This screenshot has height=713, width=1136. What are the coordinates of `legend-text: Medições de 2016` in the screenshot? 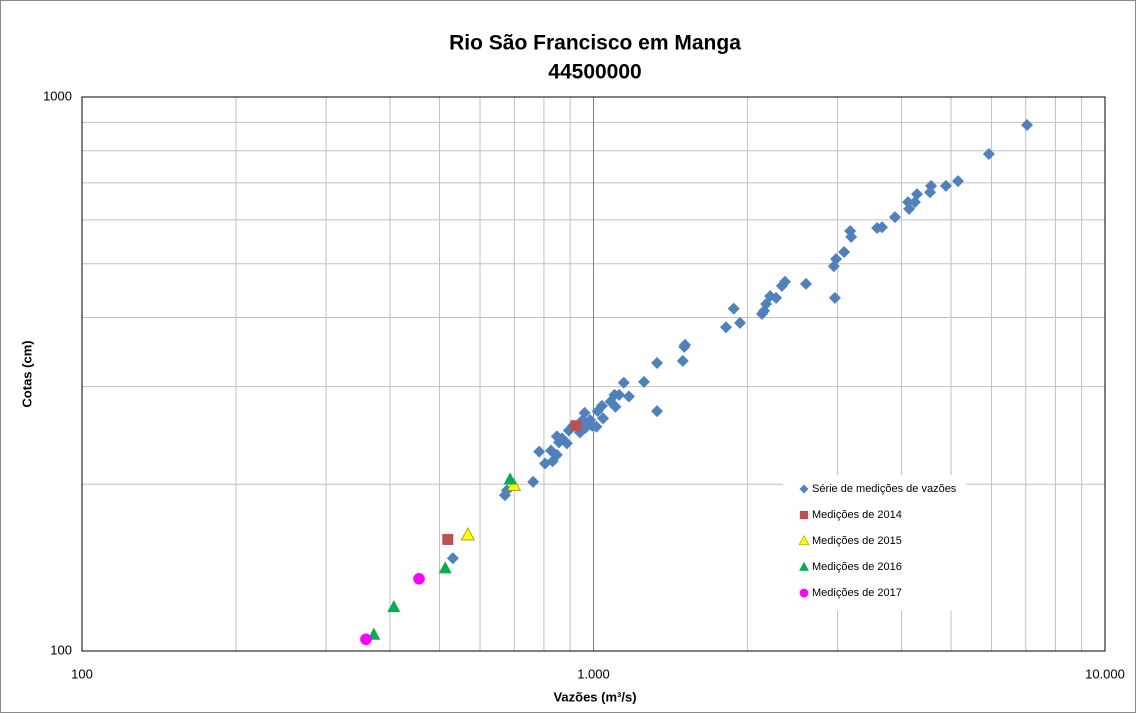 It's located at (857, 567).